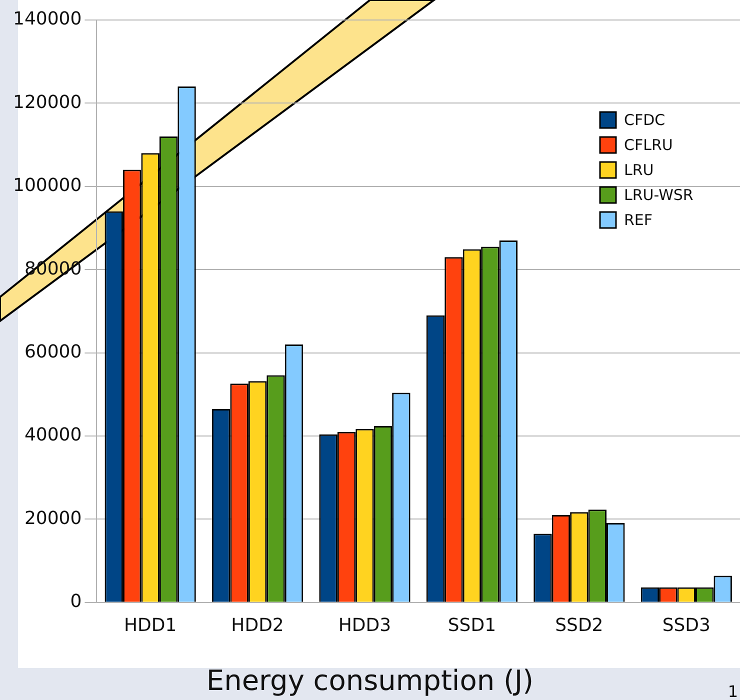 The width and height of the screenshot is (740, 700). What do you see at coordinates (638, 219) in the screenshot?
I see `legend-label: REF` at bounding box center [638, 219].